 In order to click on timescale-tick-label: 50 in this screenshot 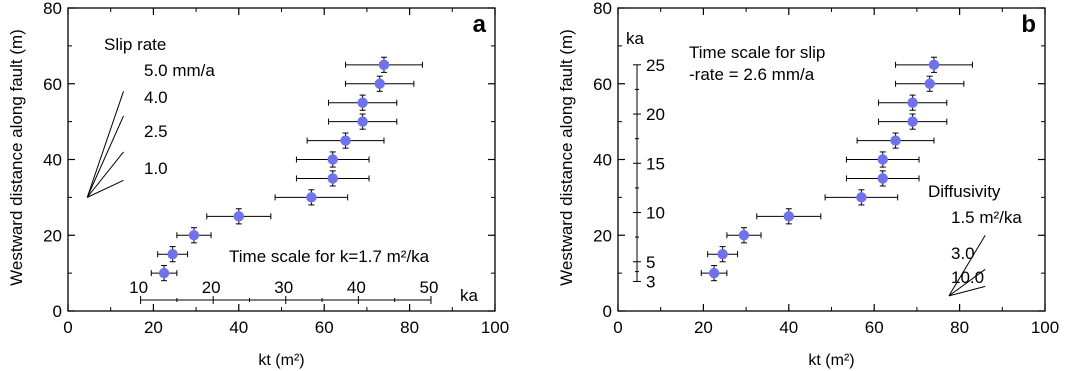, I will do `click(428, 287)`.